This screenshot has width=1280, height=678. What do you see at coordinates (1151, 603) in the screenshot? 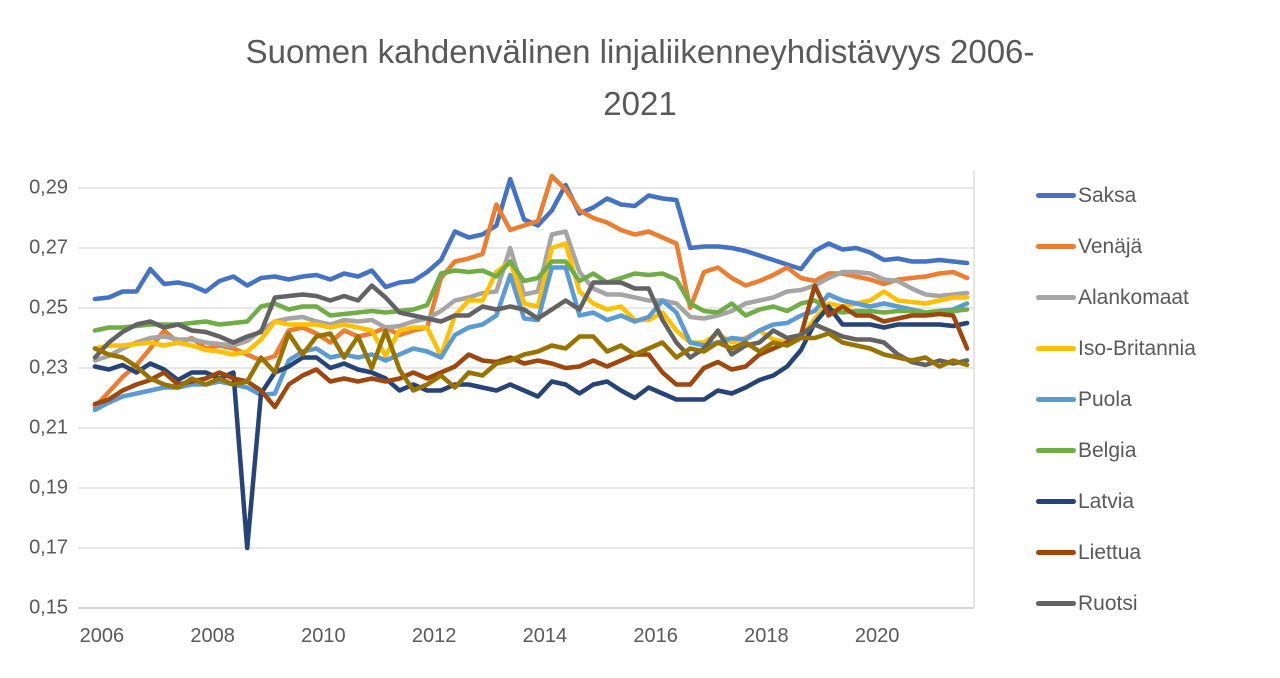
I see `legend-item-ruotsi: Ruotsi` at bounding box center [1151, 603].